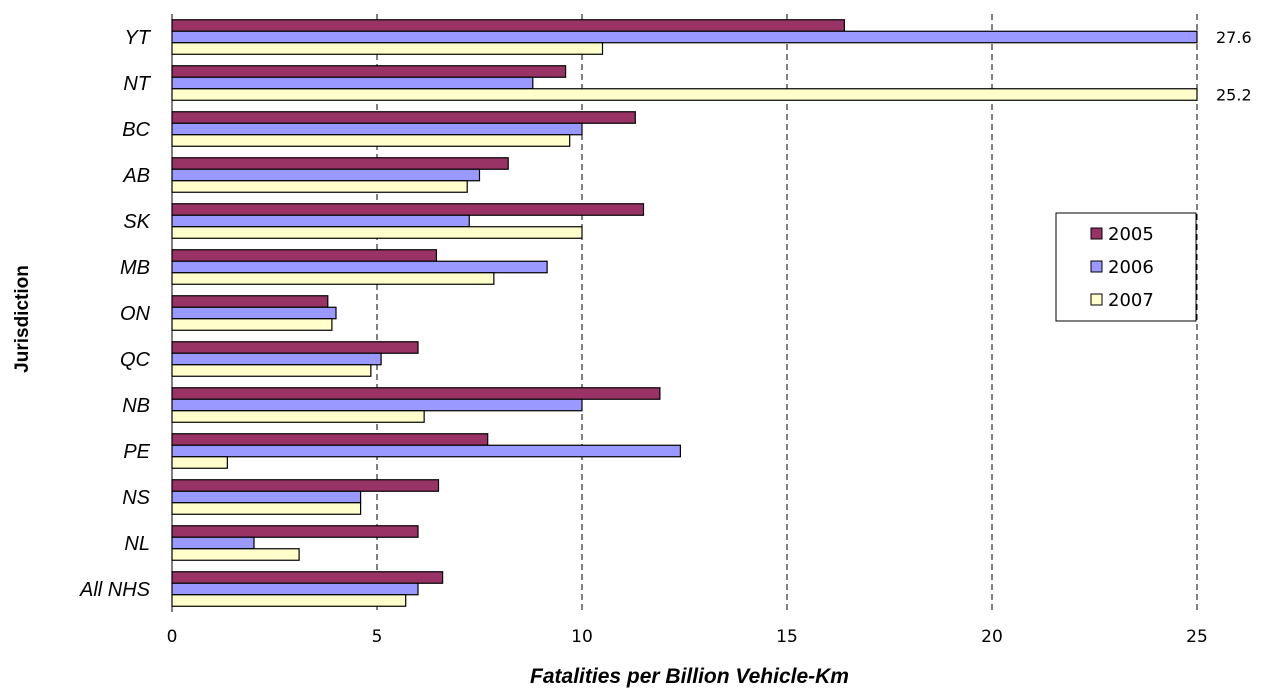  Describe the element at coordinates (137, 38) in the screenshot. I see `y-tick-label: YT` at that location.